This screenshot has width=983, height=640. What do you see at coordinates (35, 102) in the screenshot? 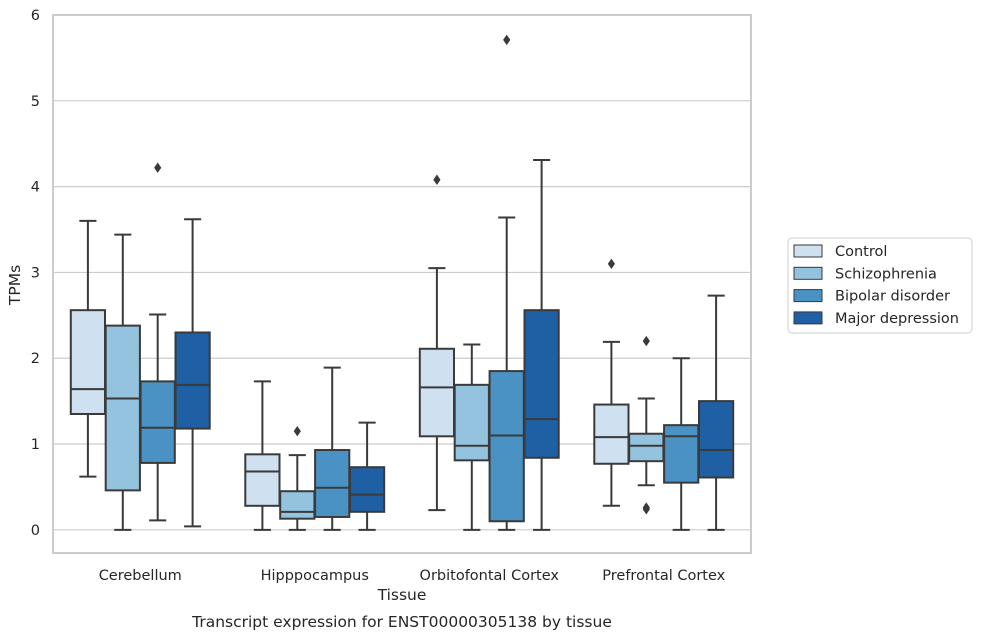
I see `y-tick-label: 5` at bounding box center [35, 102].